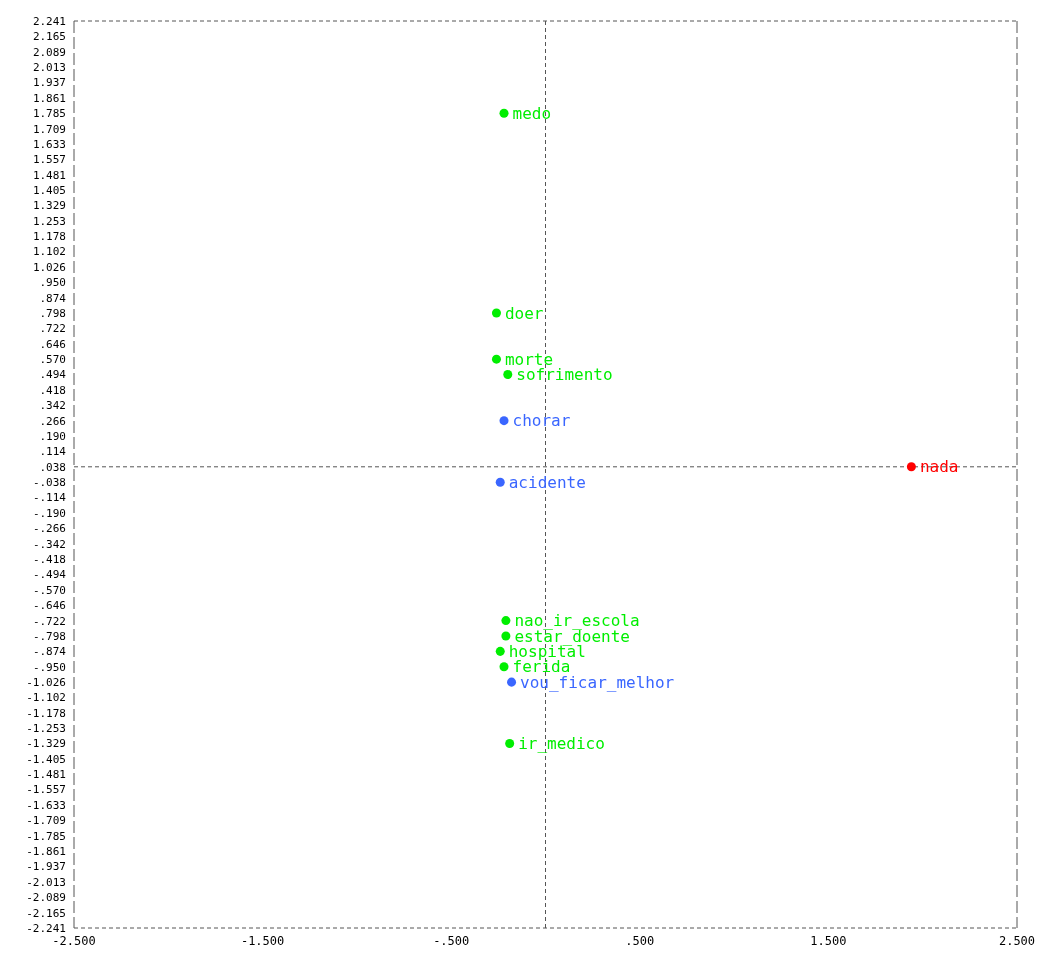 The image size is (1056, 962). Describe the element at coordinates (49, 667) in the screenshot. I see `y-tick-label: -.950` at that location.